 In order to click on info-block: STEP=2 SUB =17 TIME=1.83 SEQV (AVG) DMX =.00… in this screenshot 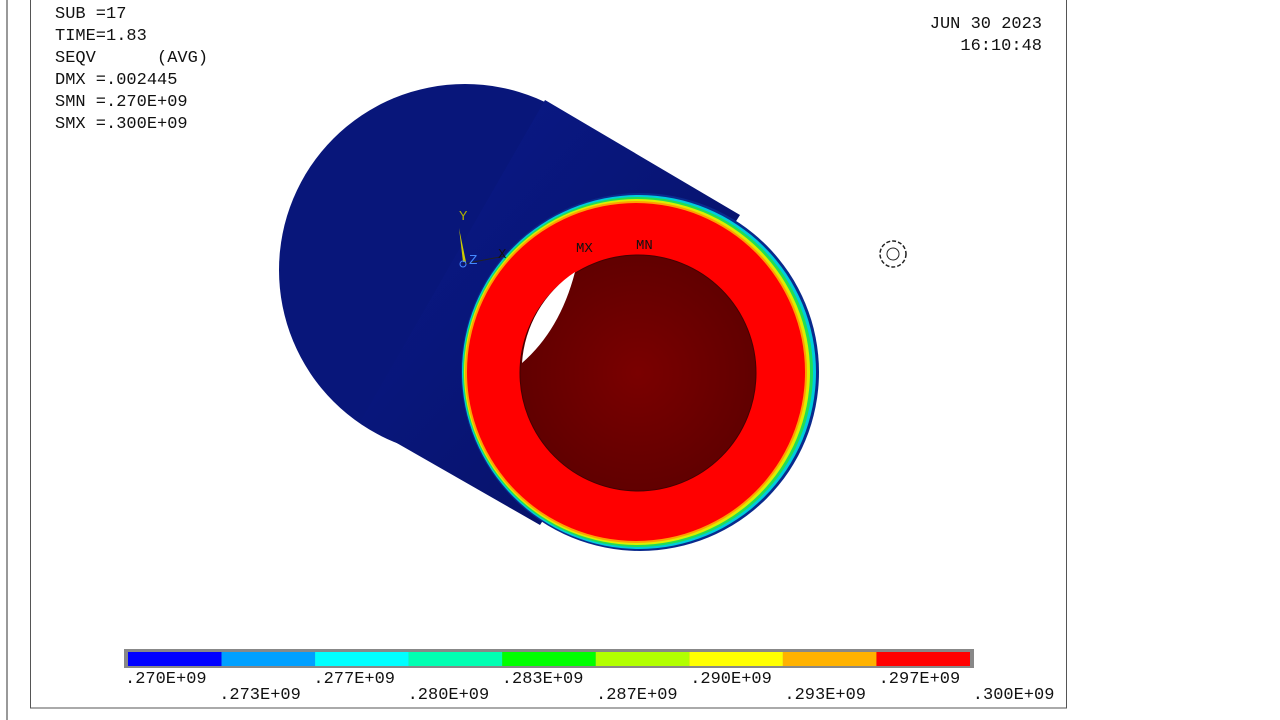, I will do `click(131, 67)`.